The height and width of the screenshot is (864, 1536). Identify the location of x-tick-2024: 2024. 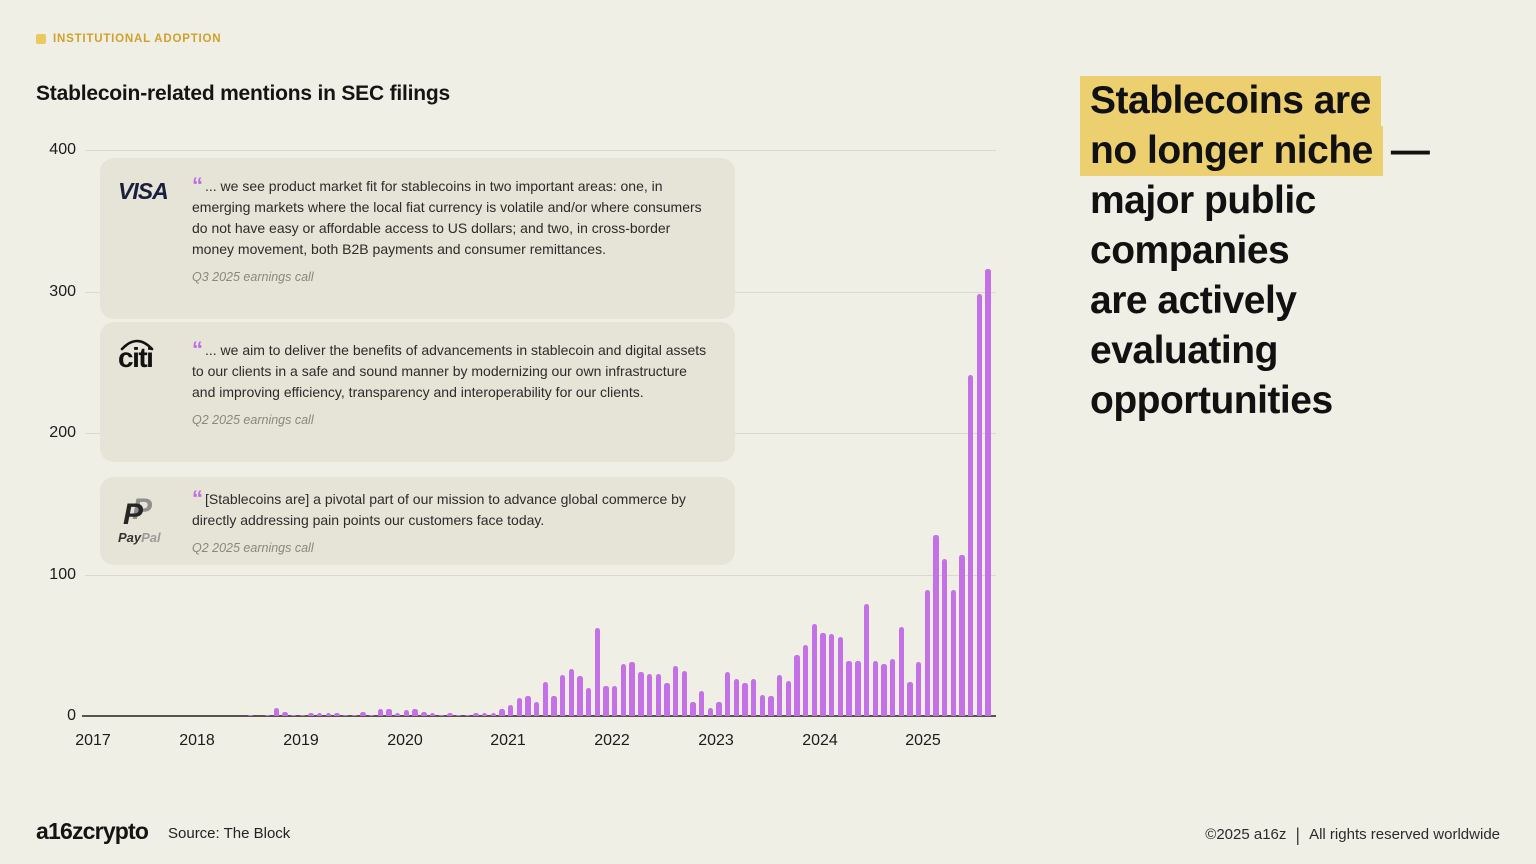
(820, 740).